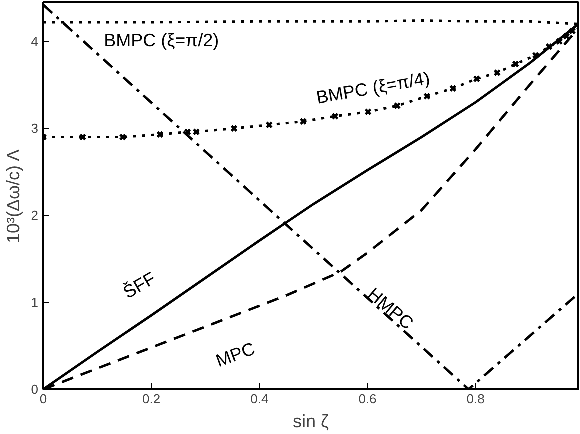 The width and height of the screenshot is (580, 434). What do you see at coordinates (475, 399) in the screenshot?
I see `x-tick-label: 0.8` at bounding box center [475, 399].